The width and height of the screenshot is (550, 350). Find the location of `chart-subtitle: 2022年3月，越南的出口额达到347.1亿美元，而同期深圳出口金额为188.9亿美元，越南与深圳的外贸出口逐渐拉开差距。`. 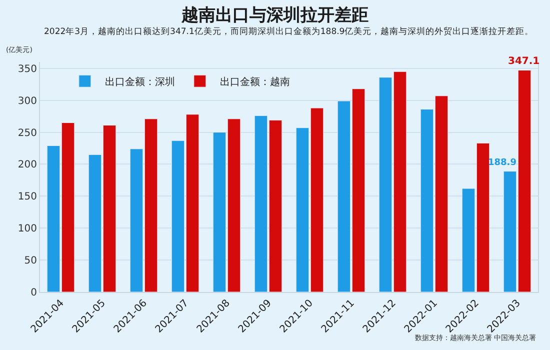

chart-subtitle: 2022年3月，越南的出口额达到347.1亿美元，而同期深圳出口金额为188.9亿美元，越南与深圳的外贸出口逐渐拉开差距。 is located at coordinates (289, 31).